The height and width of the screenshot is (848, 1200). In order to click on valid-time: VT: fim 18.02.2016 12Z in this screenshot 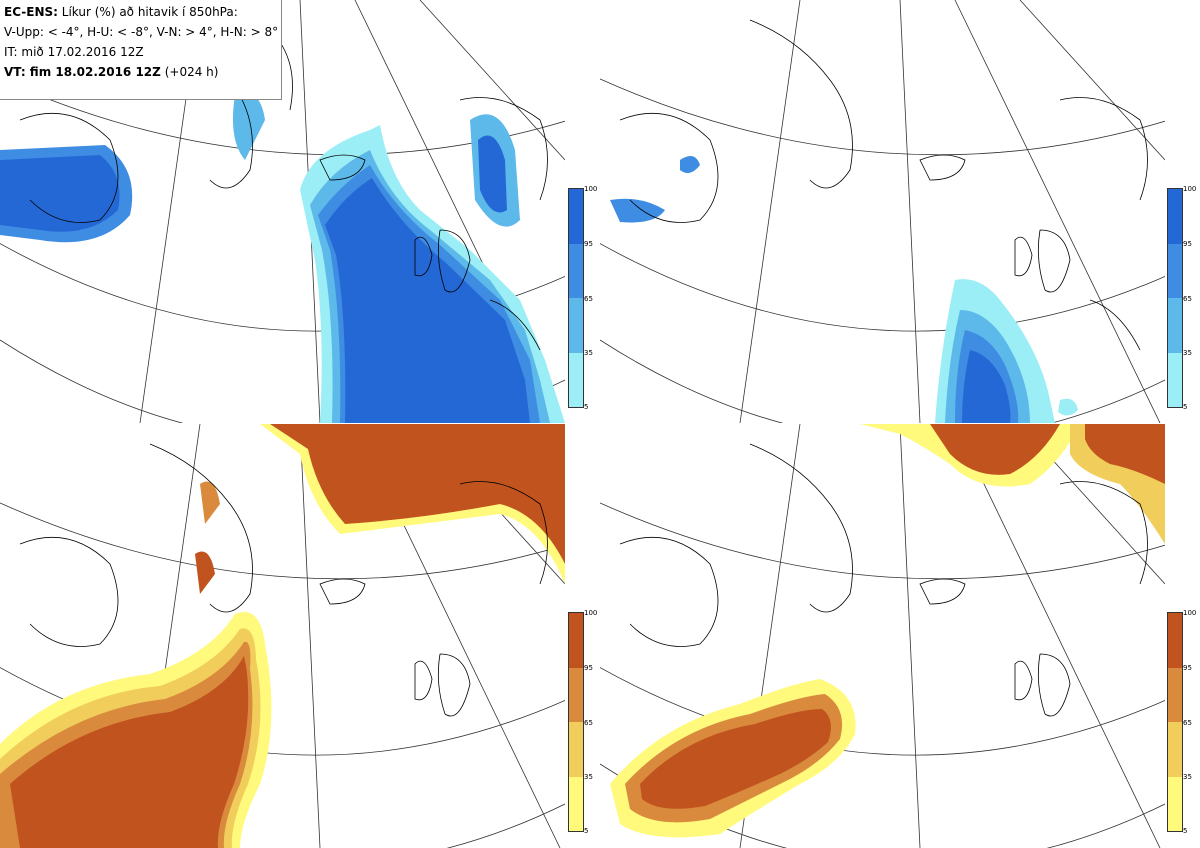, I will do `click(82, 72)`.